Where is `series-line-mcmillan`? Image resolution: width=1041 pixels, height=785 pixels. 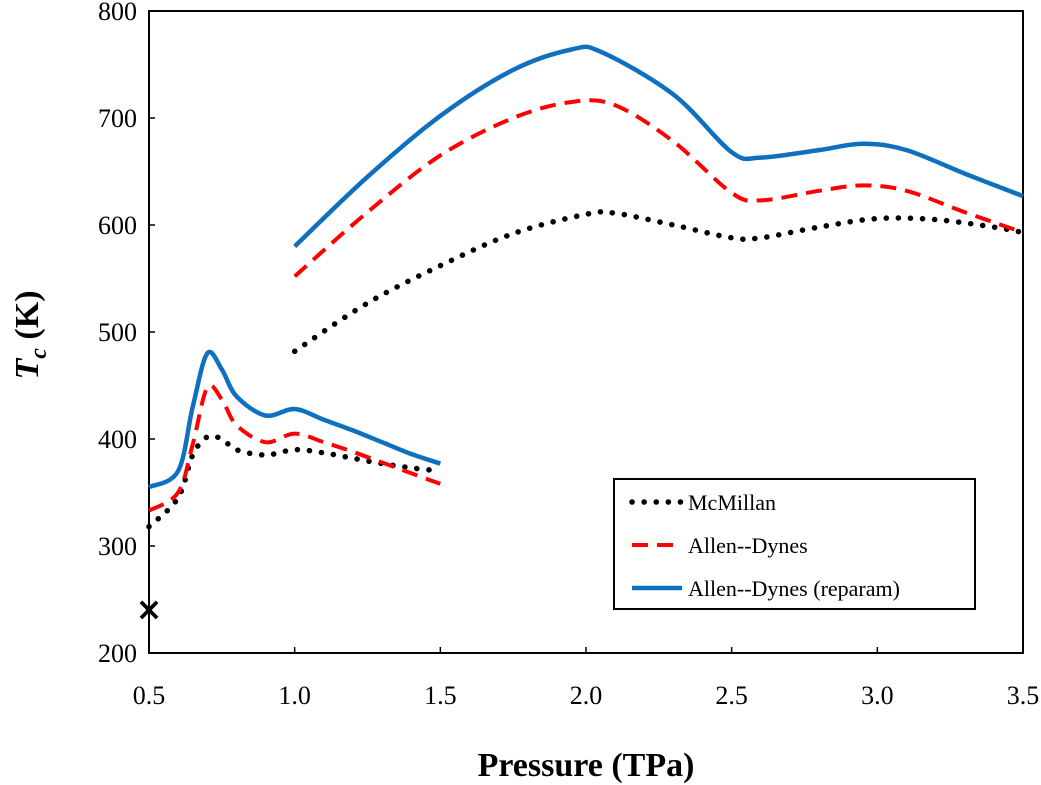 series-line-mcmillan is located at coordinates (658, 282).